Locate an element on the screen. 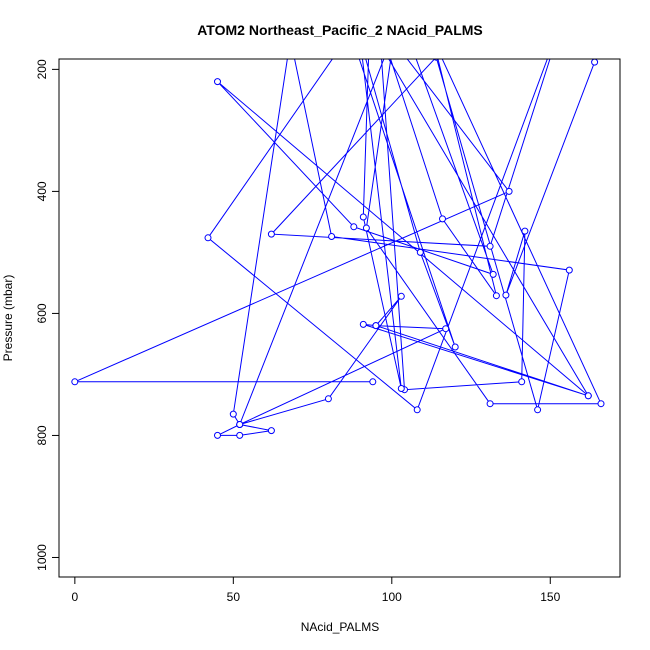 This screenshot has width=650, height=650. x-tick-label: 150 is located at coordinates (550, 597).